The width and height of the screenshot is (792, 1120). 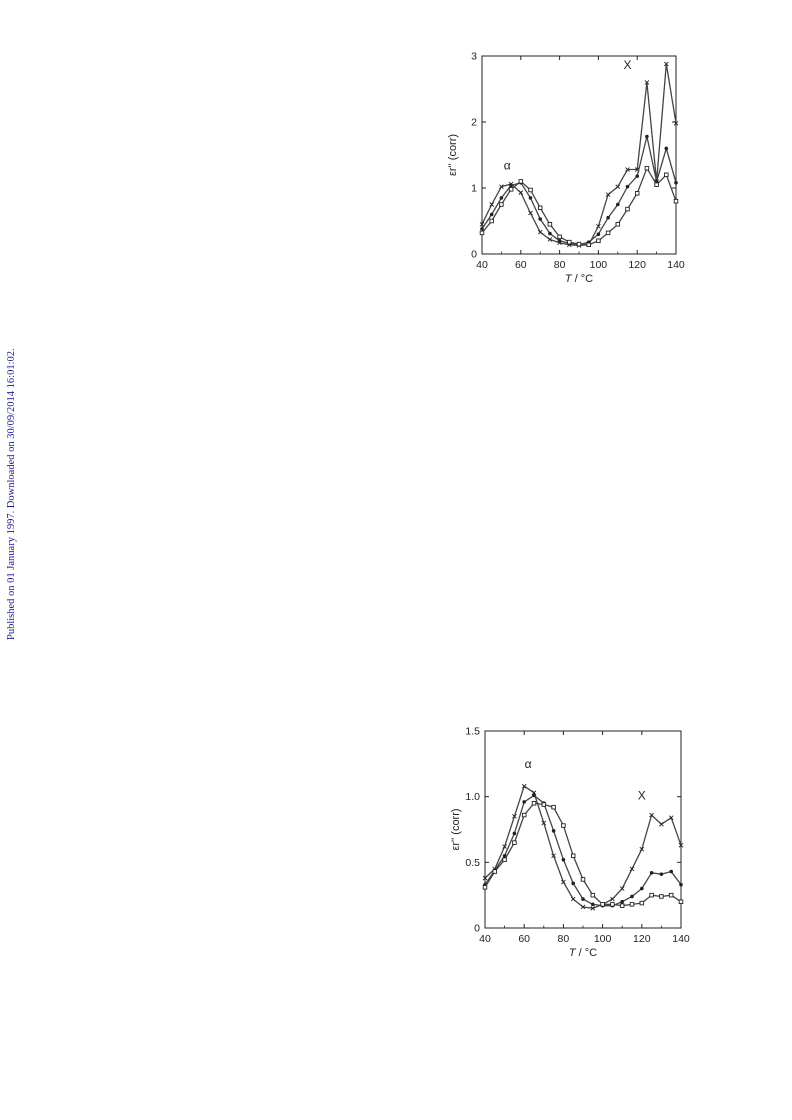 I want to click on y-tick-label: 0.5, so click(x=472, y=863).